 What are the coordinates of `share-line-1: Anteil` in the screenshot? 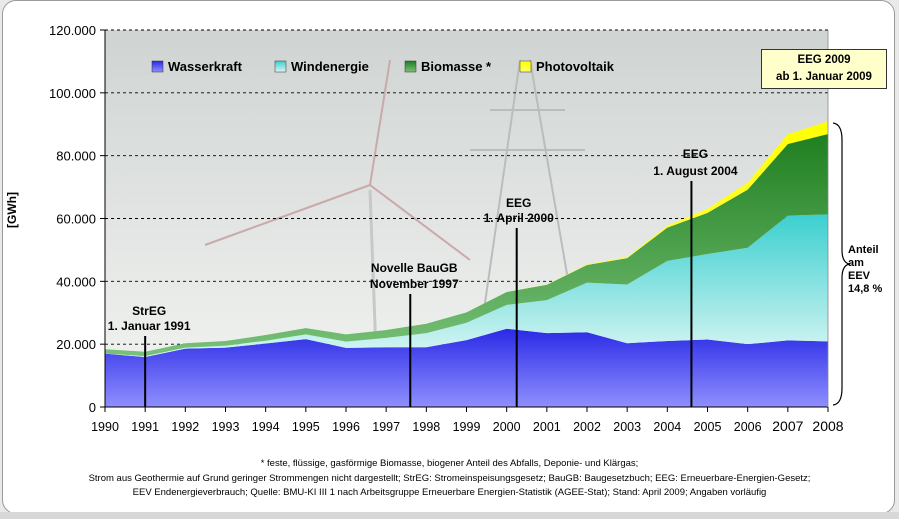 It's located at (863, 250).